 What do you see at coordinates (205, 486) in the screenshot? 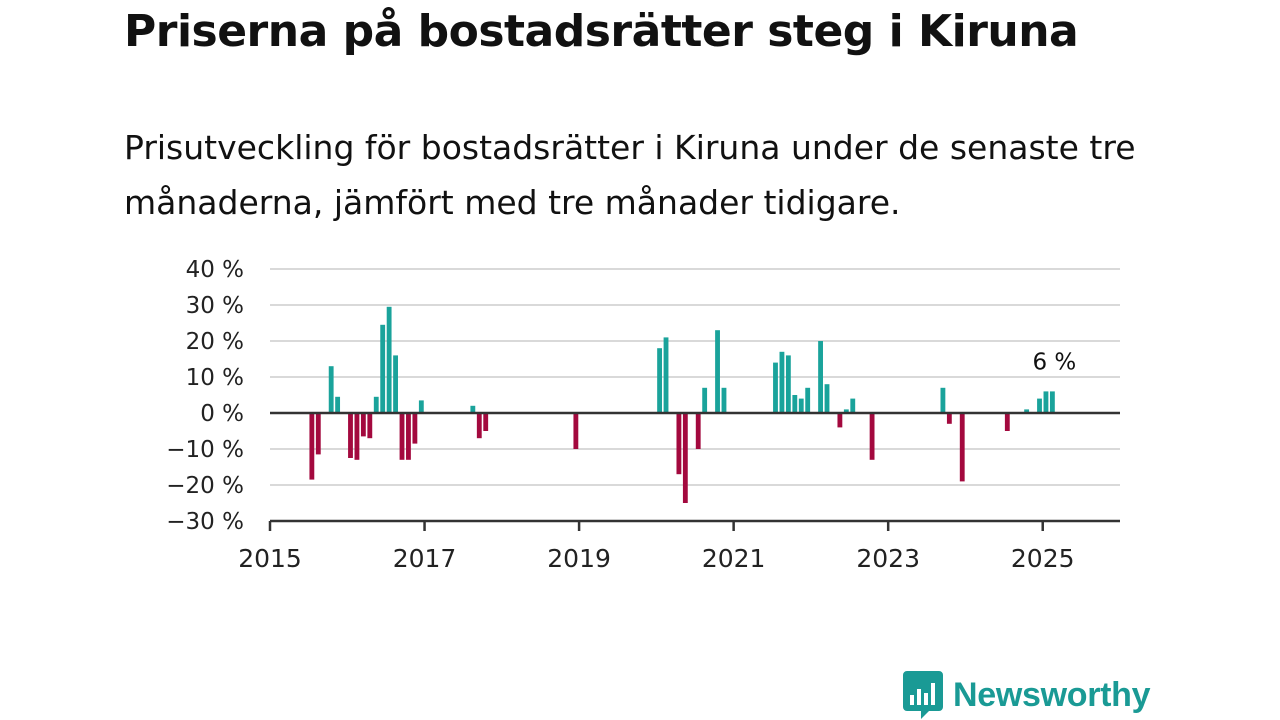
I see `y-tick-label: −20 %` at bounding box center [205, 486].